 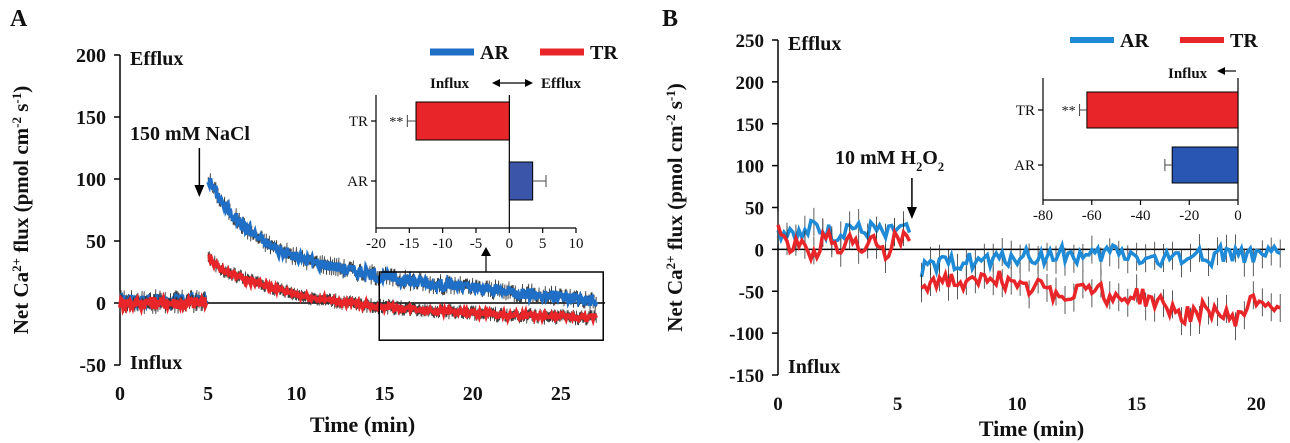 I want to click on treatment-annotation: 10 mM H2O2, so click(x=889, y=160).